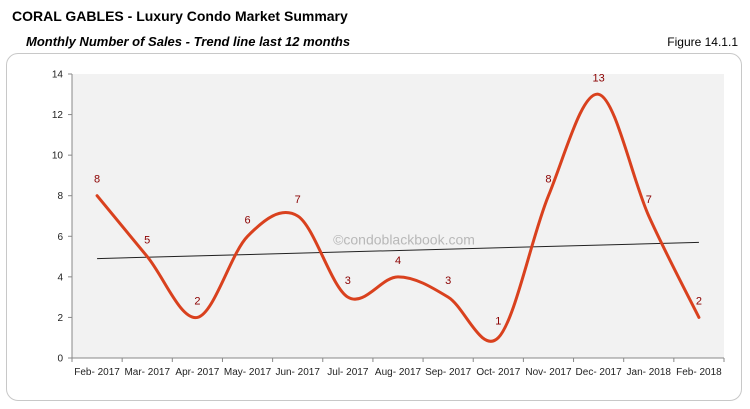 This screenshot has width=750, height=409. Describe the element at coordinates (60, 318) in the screenshot. I see `y-tick-label: 2` at that location.